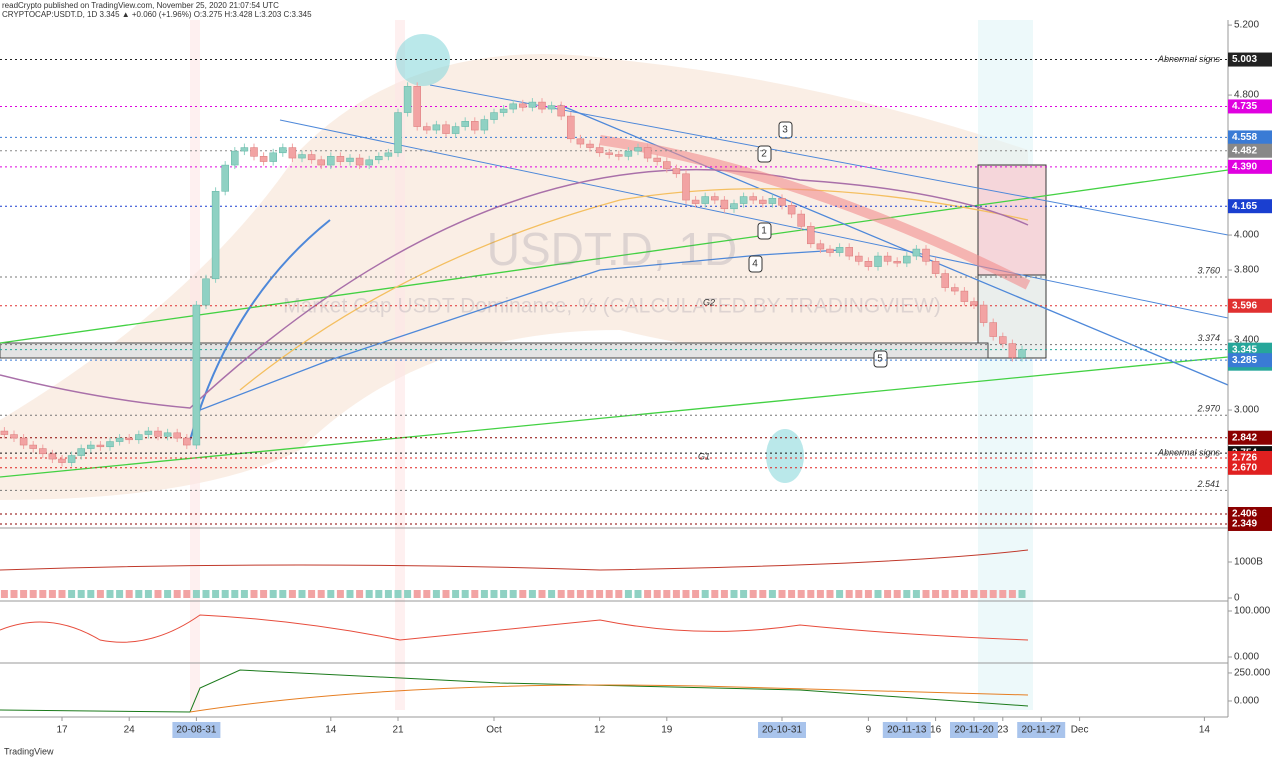 This screenshot has width=1280, height=761. I want to click on callout-label: 2, so click(764, 154).